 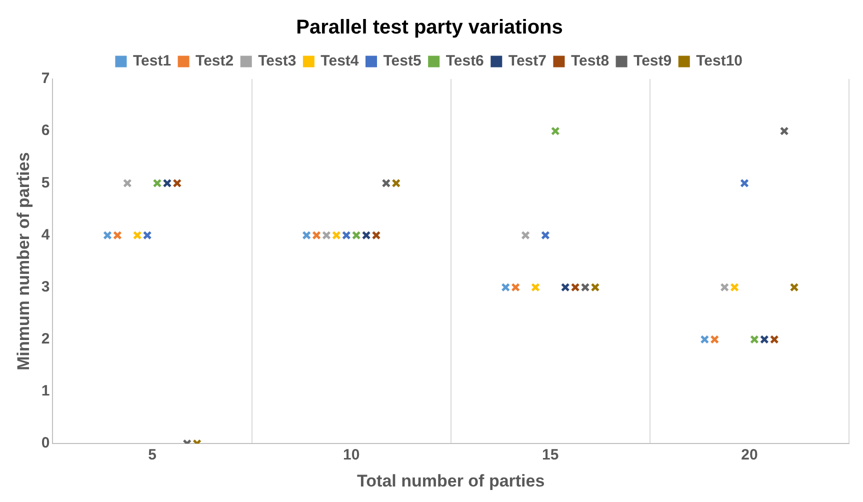 What do you see at coordinates (550, 455) in the screenshot?
I see `x-tick-label: 15` at bounding box center [550, 455].